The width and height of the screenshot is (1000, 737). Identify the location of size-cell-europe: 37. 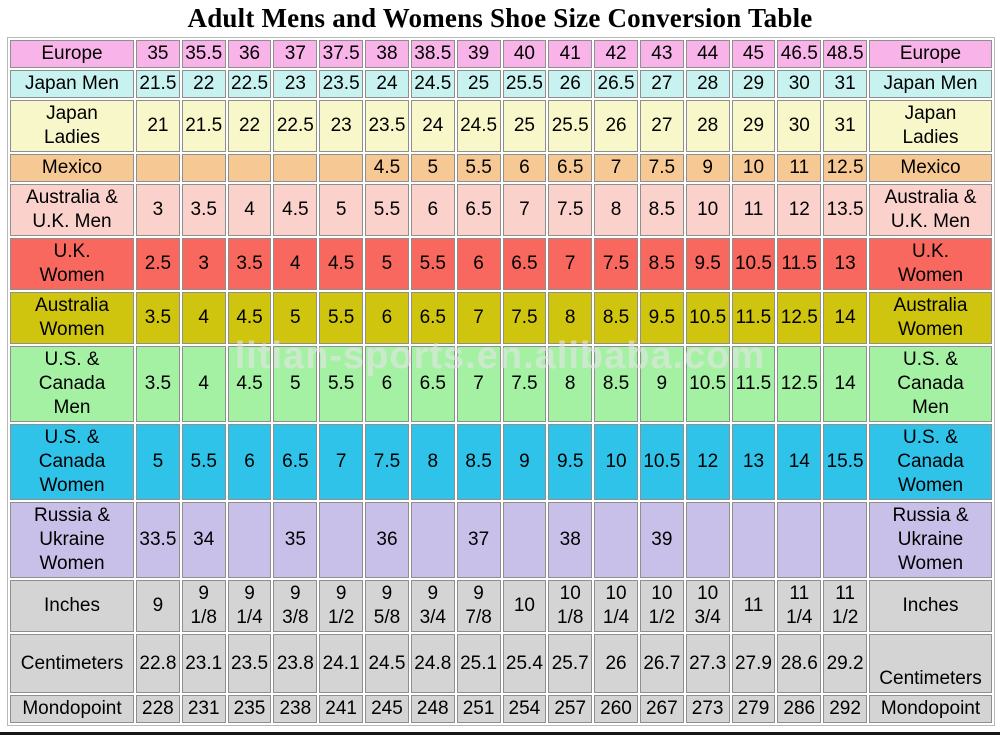
(295, 54).